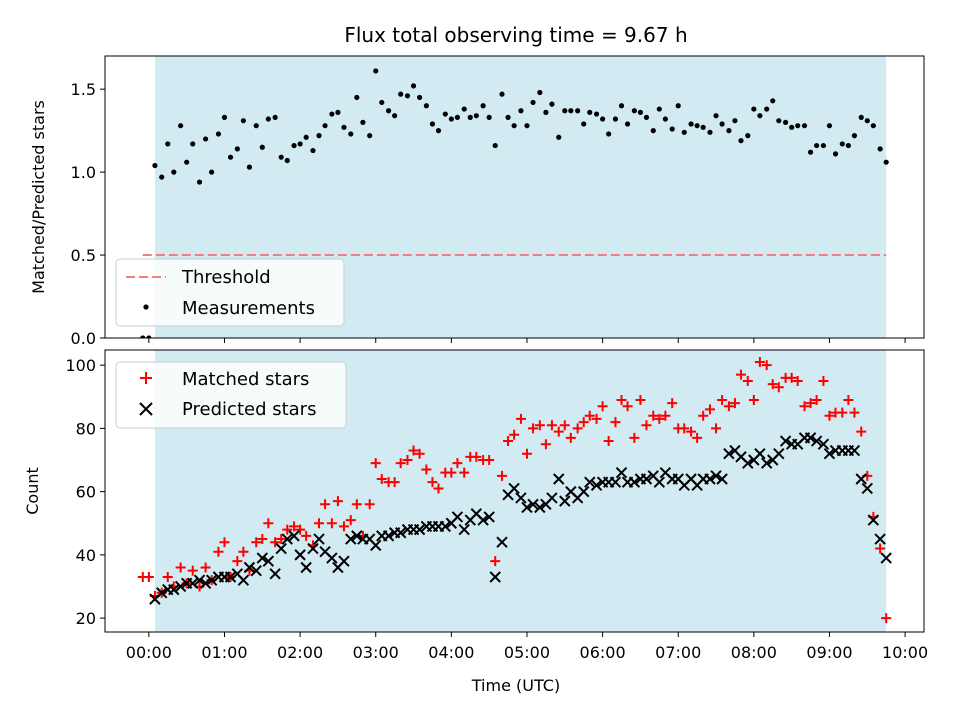 The height and width of the screenshot is (720, 960). What do you see at coordinates (248, 308) in the screenshot?
I see `legend-measurement-label: Measurements` at bounding box center [248, 308].